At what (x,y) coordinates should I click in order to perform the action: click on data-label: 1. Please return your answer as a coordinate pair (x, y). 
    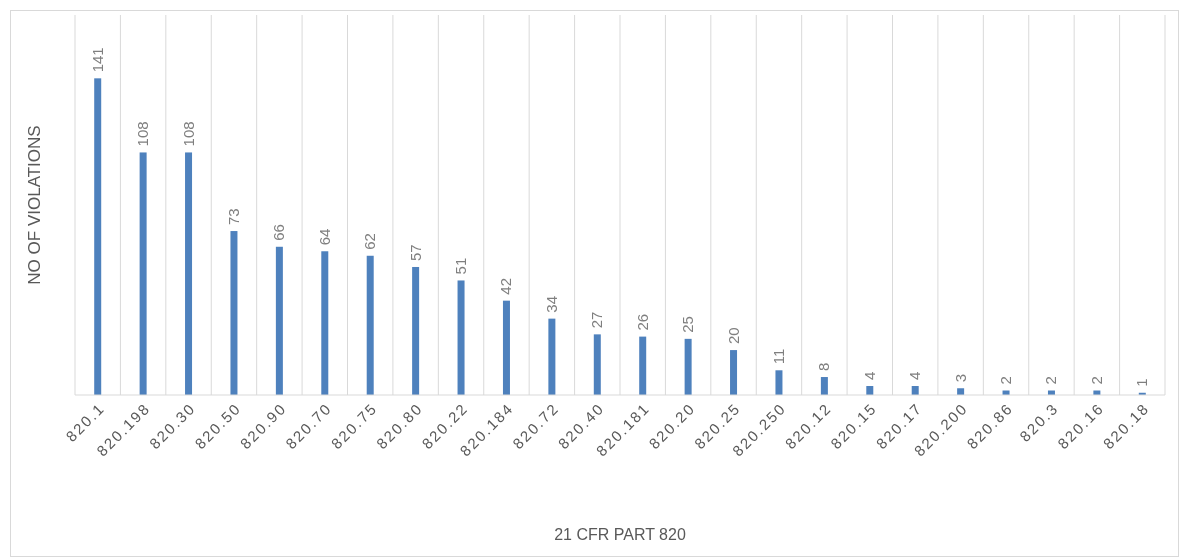
    Looking at the image, I should click on (1142, 382).